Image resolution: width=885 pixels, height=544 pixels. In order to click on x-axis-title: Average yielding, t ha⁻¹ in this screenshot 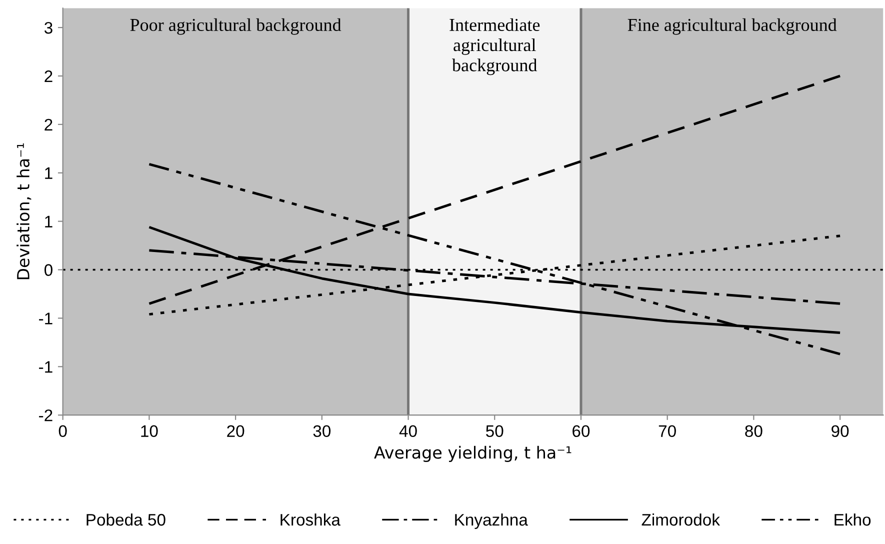, I will do `click(473, 454)`.